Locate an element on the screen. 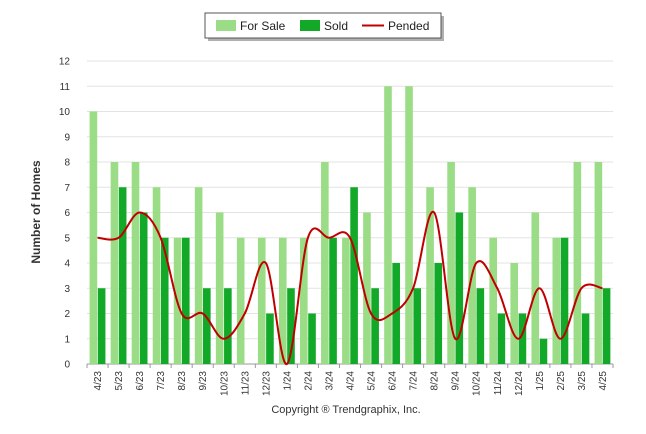  x-tick-label-6-24: 6/24 is located at coordinates (393, 381).